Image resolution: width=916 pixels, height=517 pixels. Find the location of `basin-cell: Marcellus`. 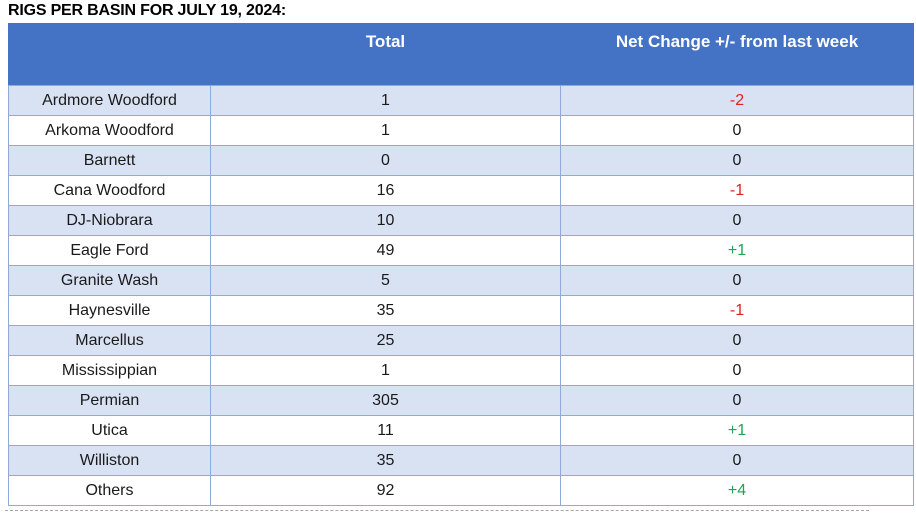

basin-cell: Marcellus is located at coordinates (109, 340).